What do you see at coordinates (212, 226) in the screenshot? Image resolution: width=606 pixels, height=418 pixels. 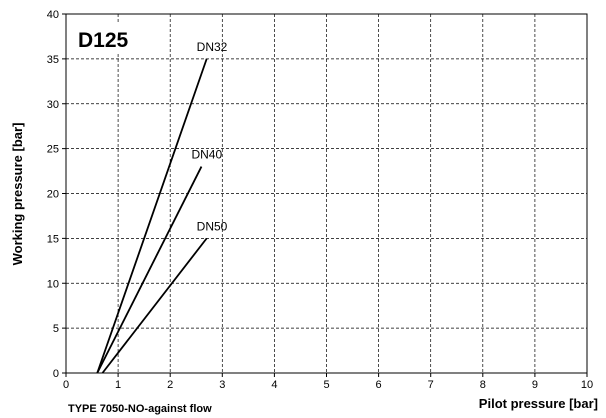 I see `series-label: DN50` at bounding box center [212, 226].